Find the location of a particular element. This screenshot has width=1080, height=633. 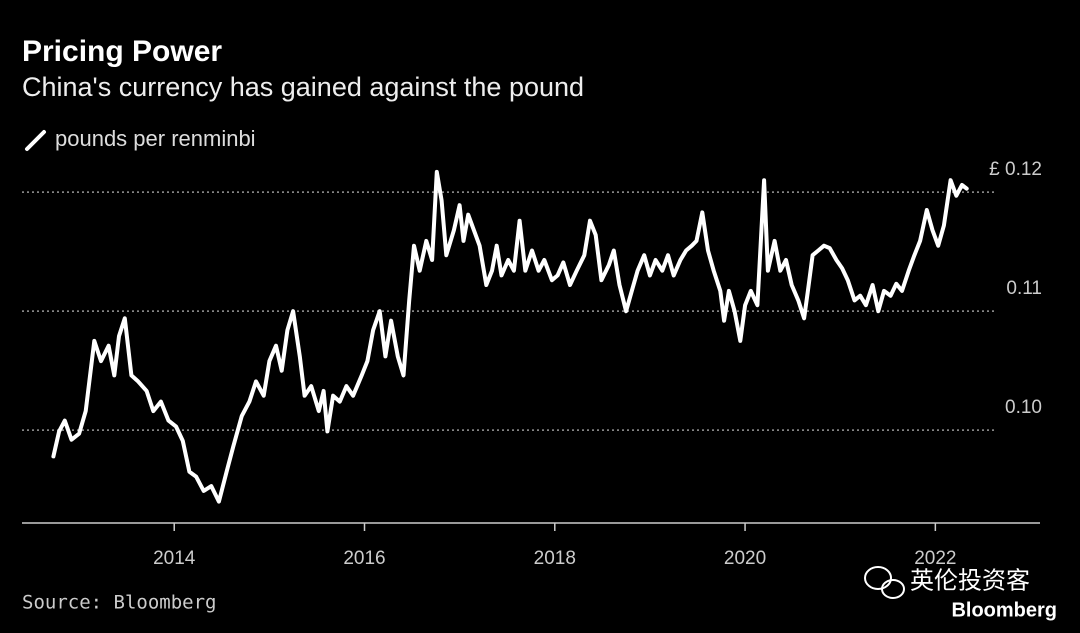

y-tick-label: £ 0.12 is located at coordinates (1015, 169).